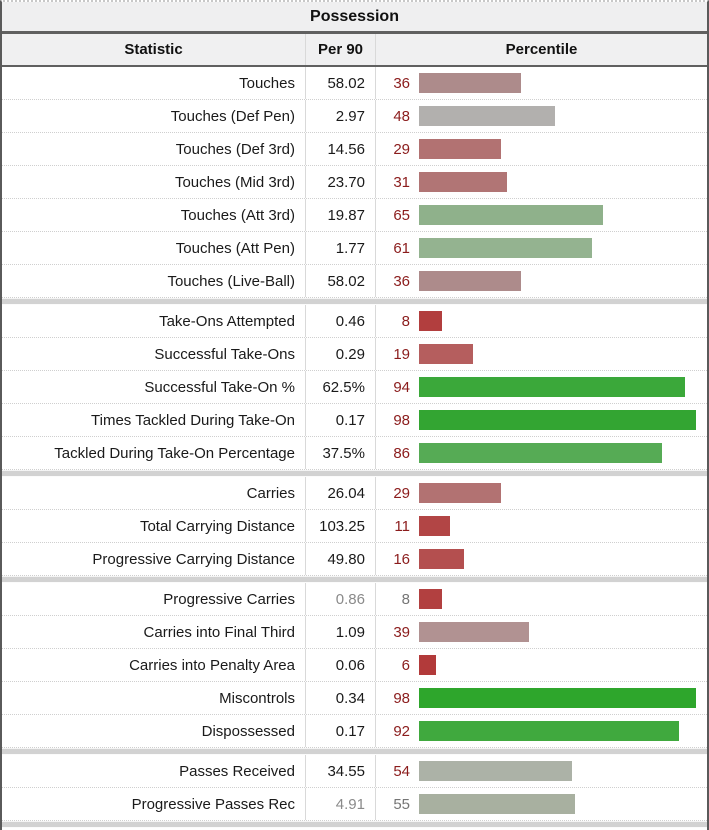 The height and width of the screenshot is (830, 709). What do you see at coordinates (541, 632) in the screenshot?
I see `percentile-cell: 39` at bounding box center [541, 632].